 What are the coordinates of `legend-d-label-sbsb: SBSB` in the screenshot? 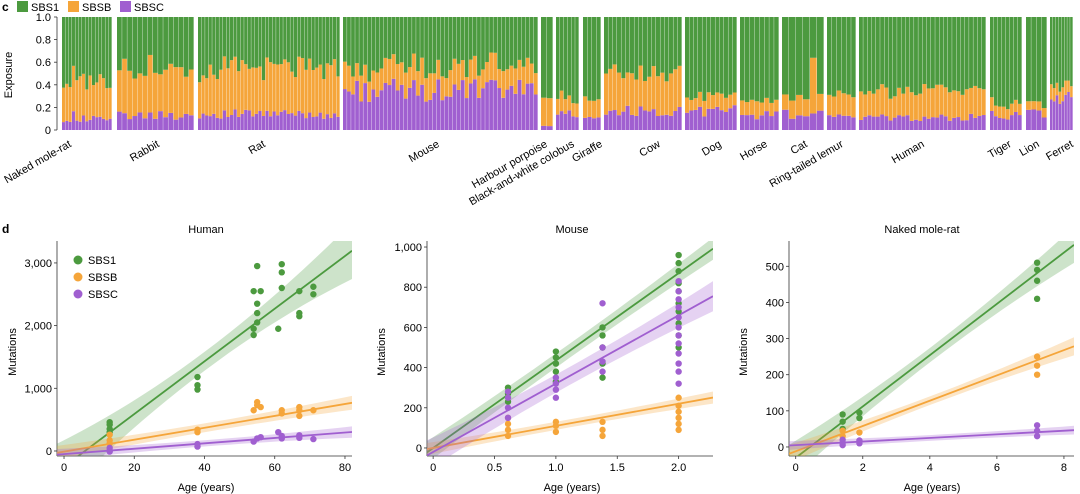 It's located at (102, 278).